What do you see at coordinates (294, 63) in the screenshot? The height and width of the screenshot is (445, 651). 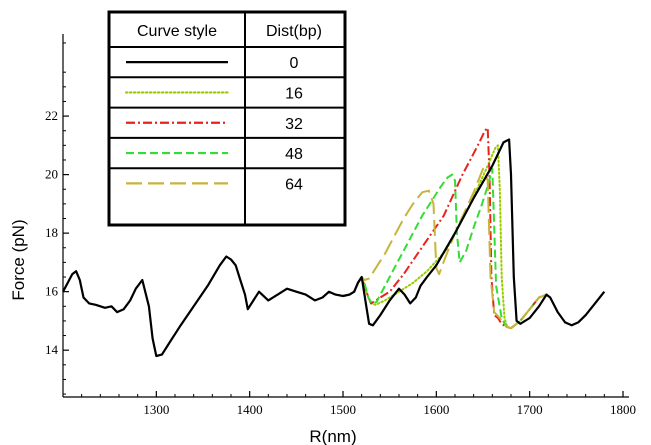 I see `legend-label-0: 0` at bounding box center [294, 63].